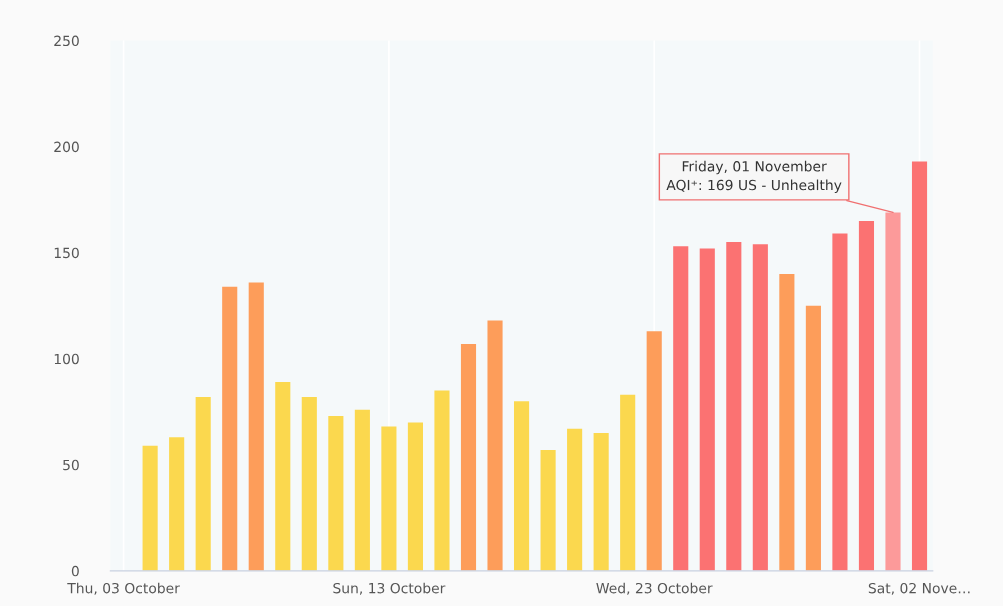  I want to click on y-tick-label: 0, so click(75, 571).